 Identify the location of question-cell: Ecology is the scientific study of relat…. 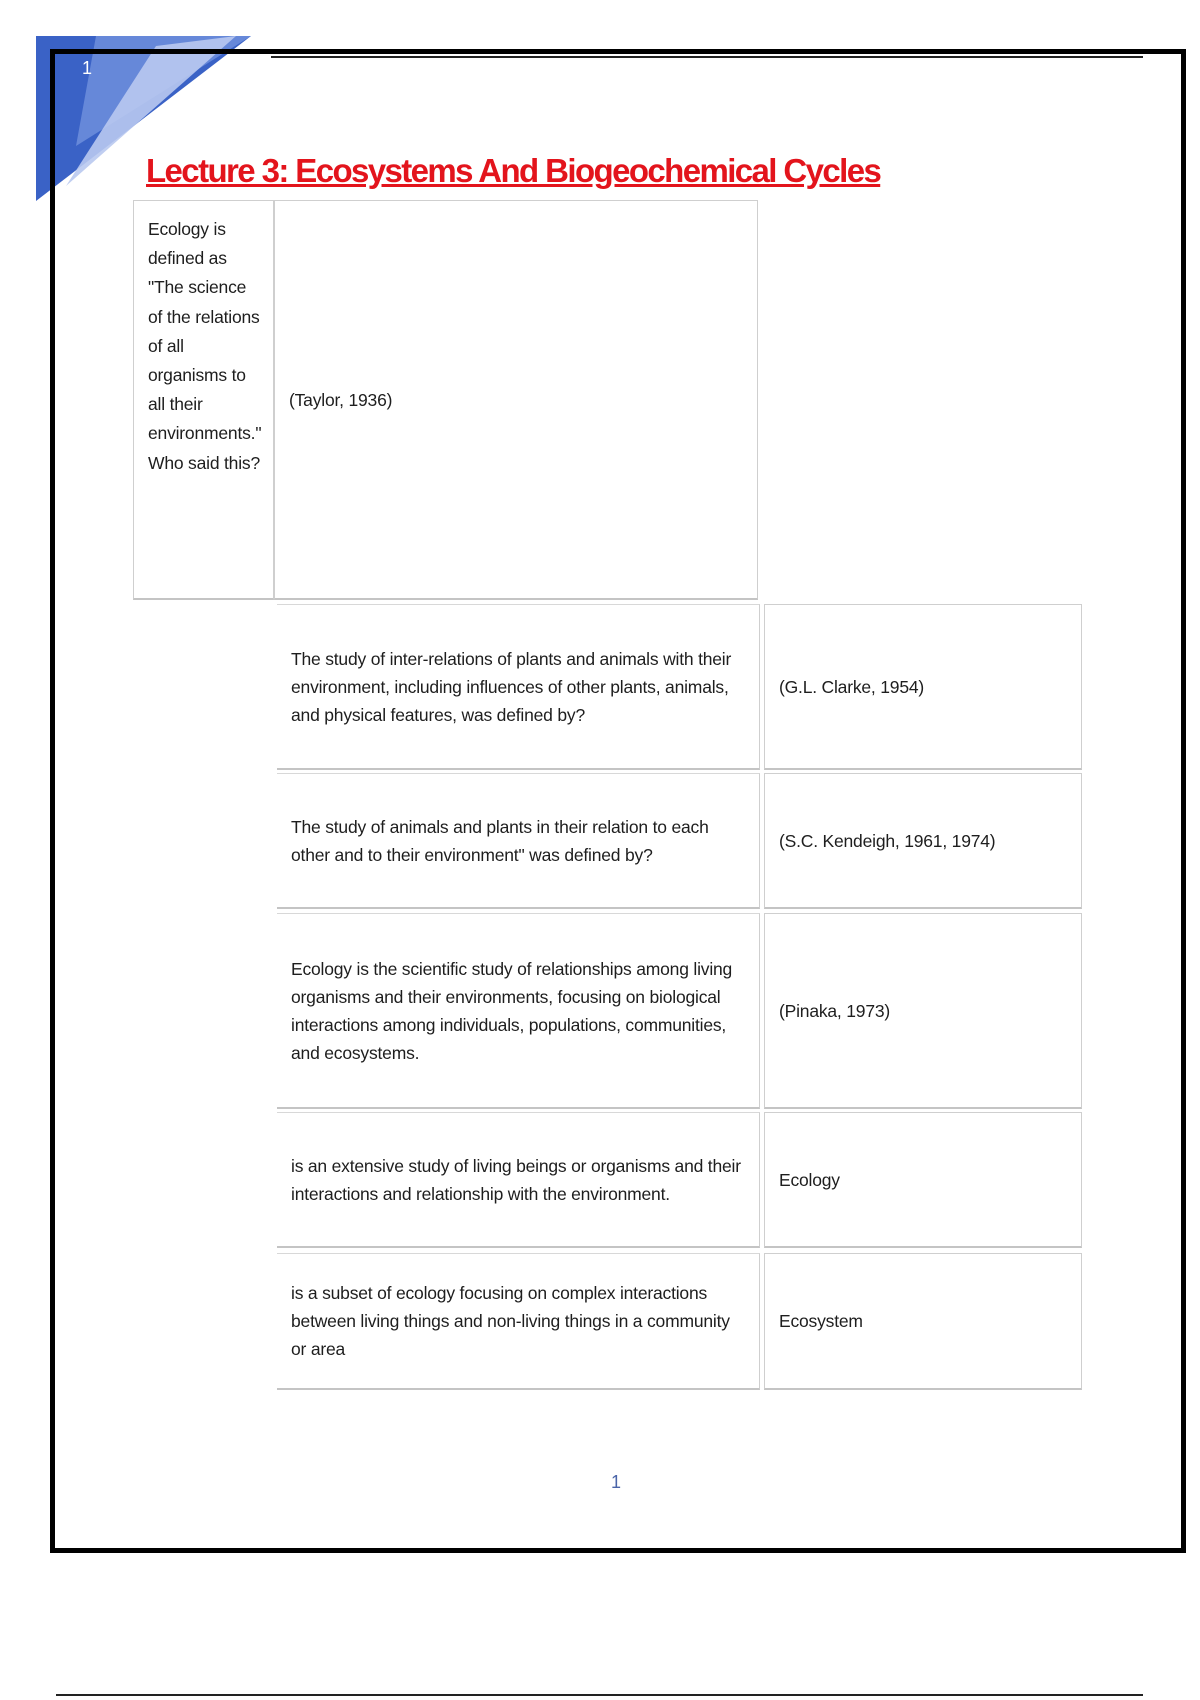
(518, 1011).